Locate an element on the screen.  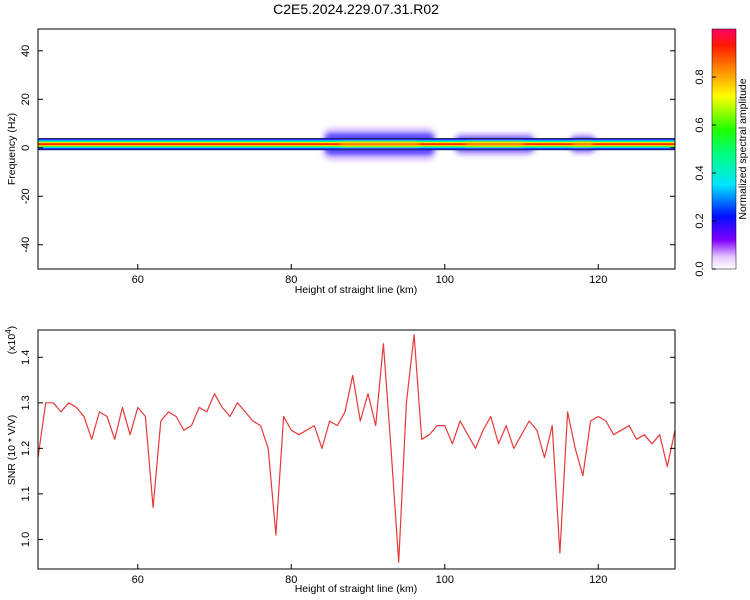
snr-exponent-base: (x10 is located at coordinates (12, 344).